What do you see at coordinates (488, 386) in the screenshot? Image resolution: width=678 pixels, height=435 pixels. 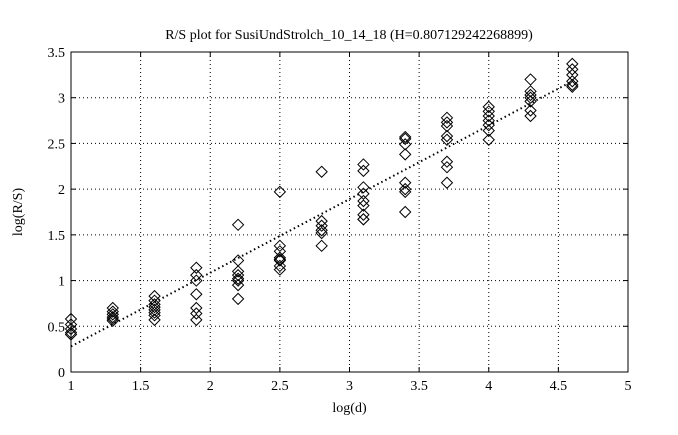 I see `x-tick-label: 4` at bounding box center [488, 386].